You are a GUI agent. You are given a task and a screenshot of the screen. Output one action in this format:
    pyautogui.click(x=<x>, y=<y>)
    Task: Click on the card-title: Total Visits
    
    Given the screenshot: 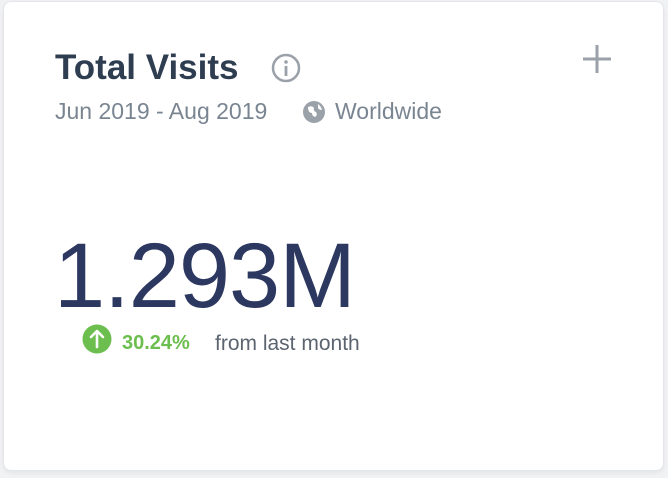 What is the action you would take?
    pyautogui.click(x=147, y=67)
    